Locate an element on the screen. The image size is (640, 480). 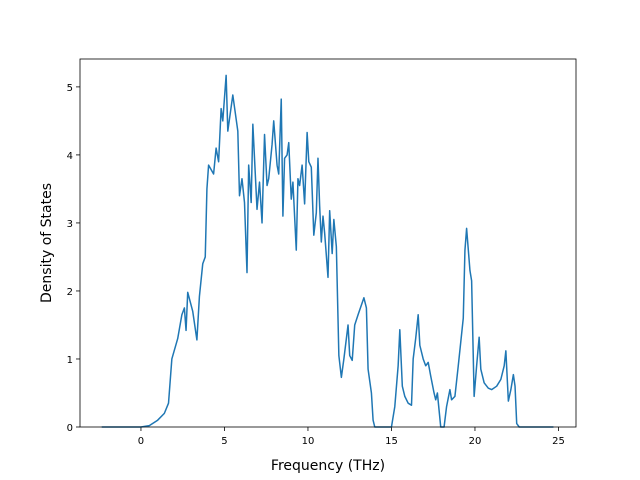
y-tick-label: 1 is located at coordinates (70, 360).